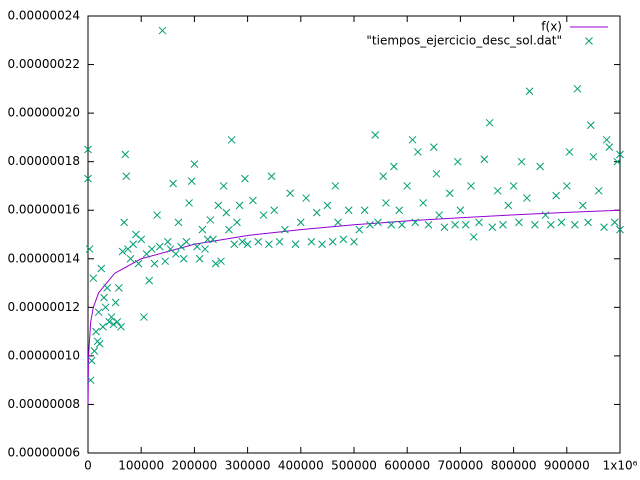 This screenshot has height=480, width=640. I want to click on legend-label: "tiempos_ejercicio_desc_sol.dat", so click(464, 41).